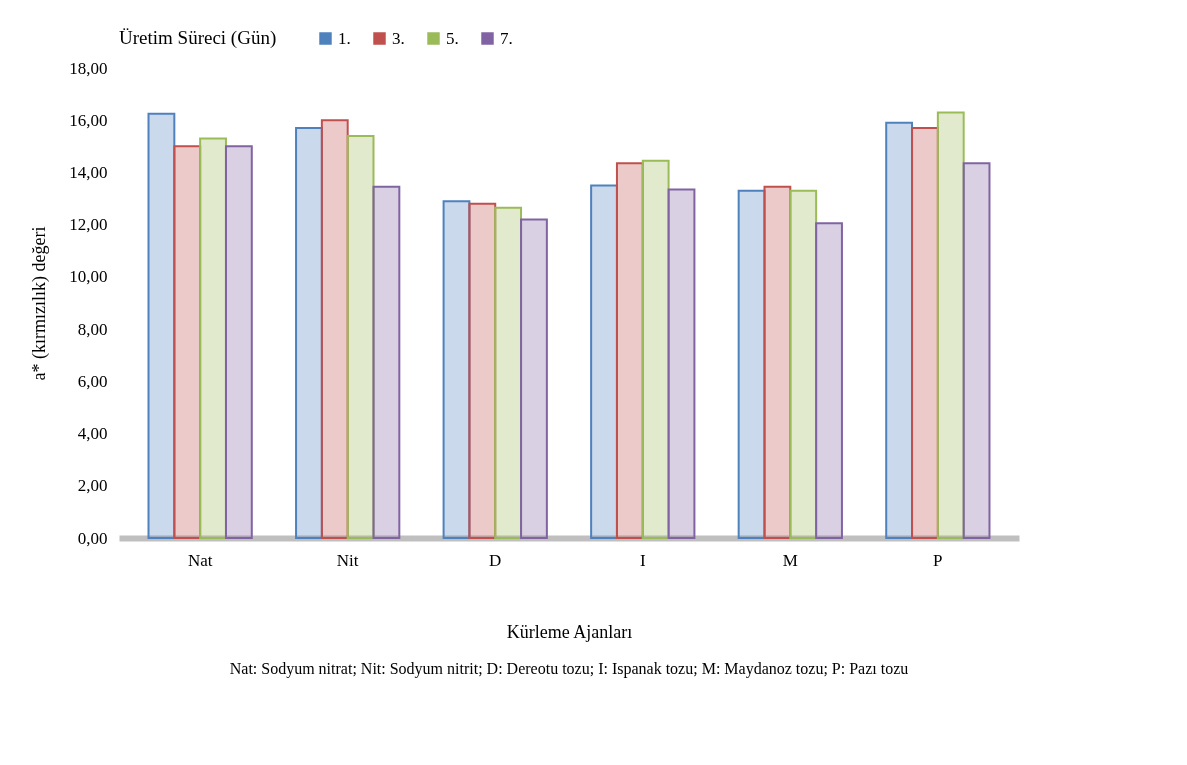 The height and width of the screenshot is (765, 1187). I want to click on y-tick-label: 16,00, so click(88, 120).